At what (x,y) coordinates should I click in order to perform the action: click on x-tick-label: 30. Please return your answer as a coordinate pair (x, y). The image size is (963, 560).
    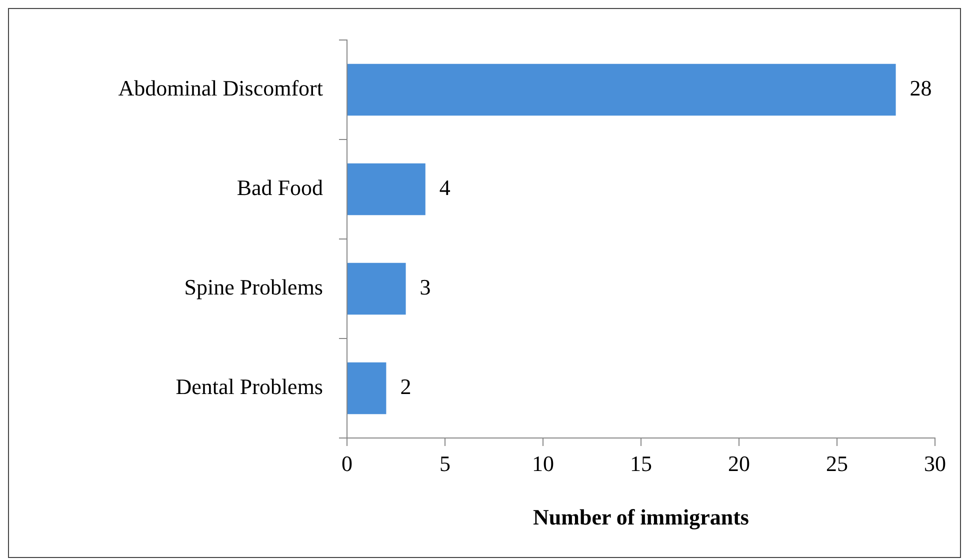
    Looking at the image, I should click on (935, 463).